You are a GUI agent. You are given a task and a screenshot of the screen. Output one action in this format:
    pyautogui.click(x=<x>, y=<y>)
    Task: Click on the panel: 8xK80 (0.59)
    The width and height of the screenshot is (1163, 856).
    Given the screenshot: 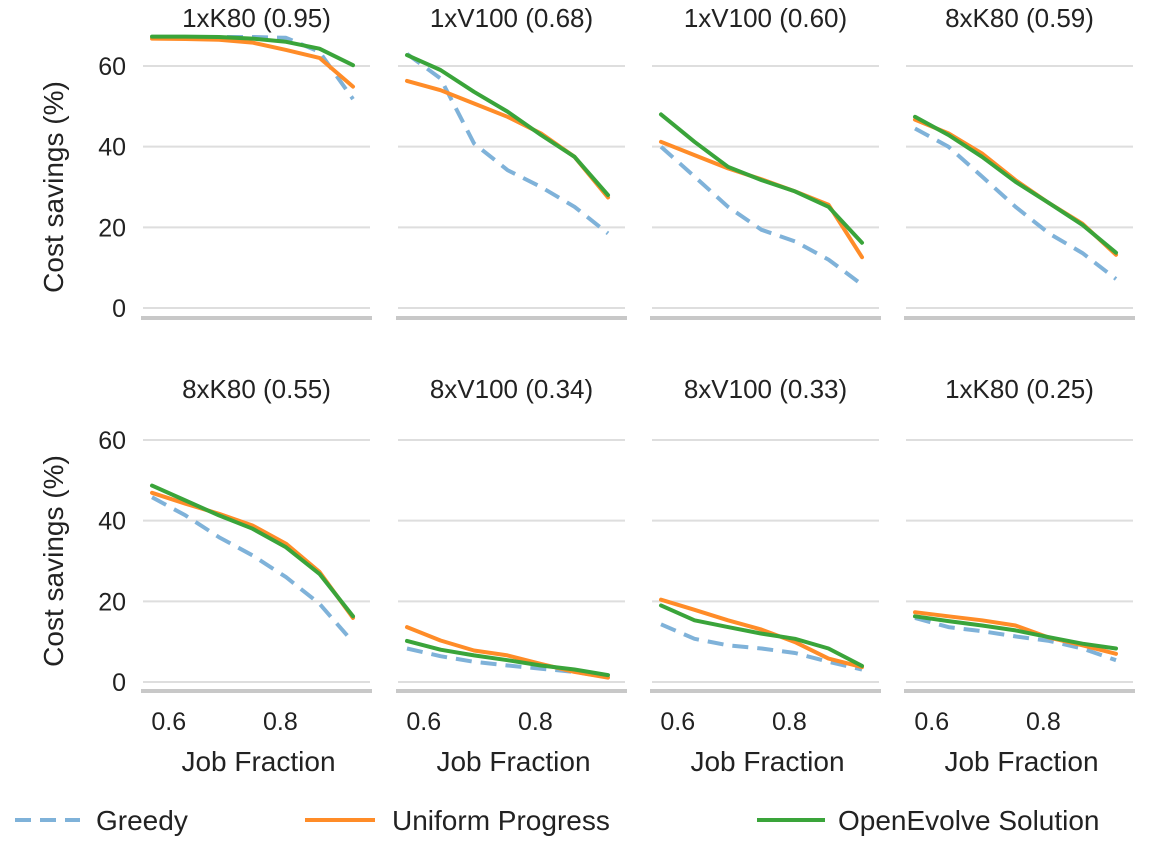 What is the action you would take?
    pyautogui.click(x=1019, y=161)
    